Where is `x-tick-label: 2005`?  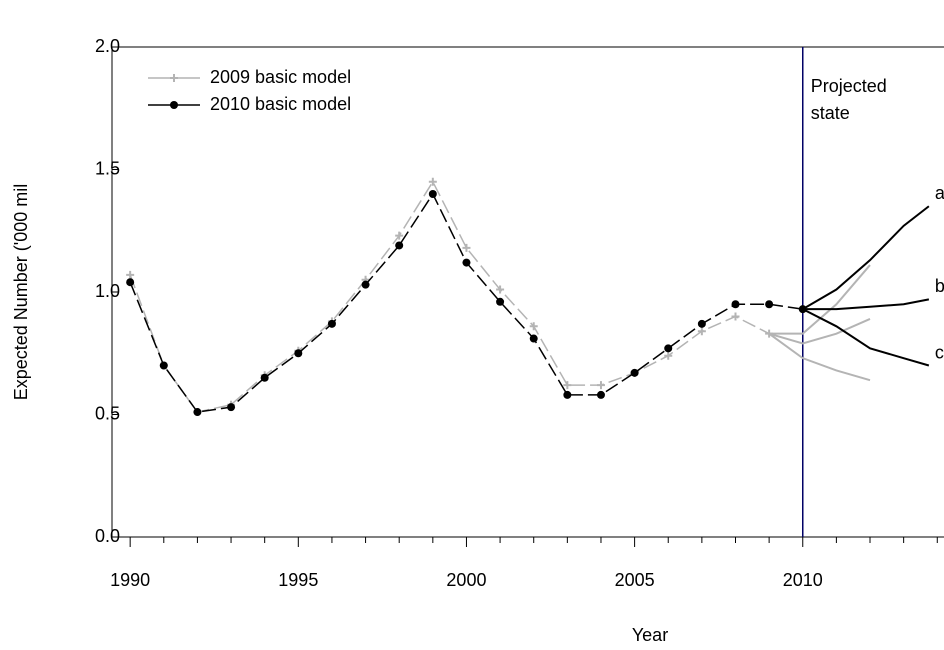 x-tick-label: 2005 is located at coordinates (635, 580).